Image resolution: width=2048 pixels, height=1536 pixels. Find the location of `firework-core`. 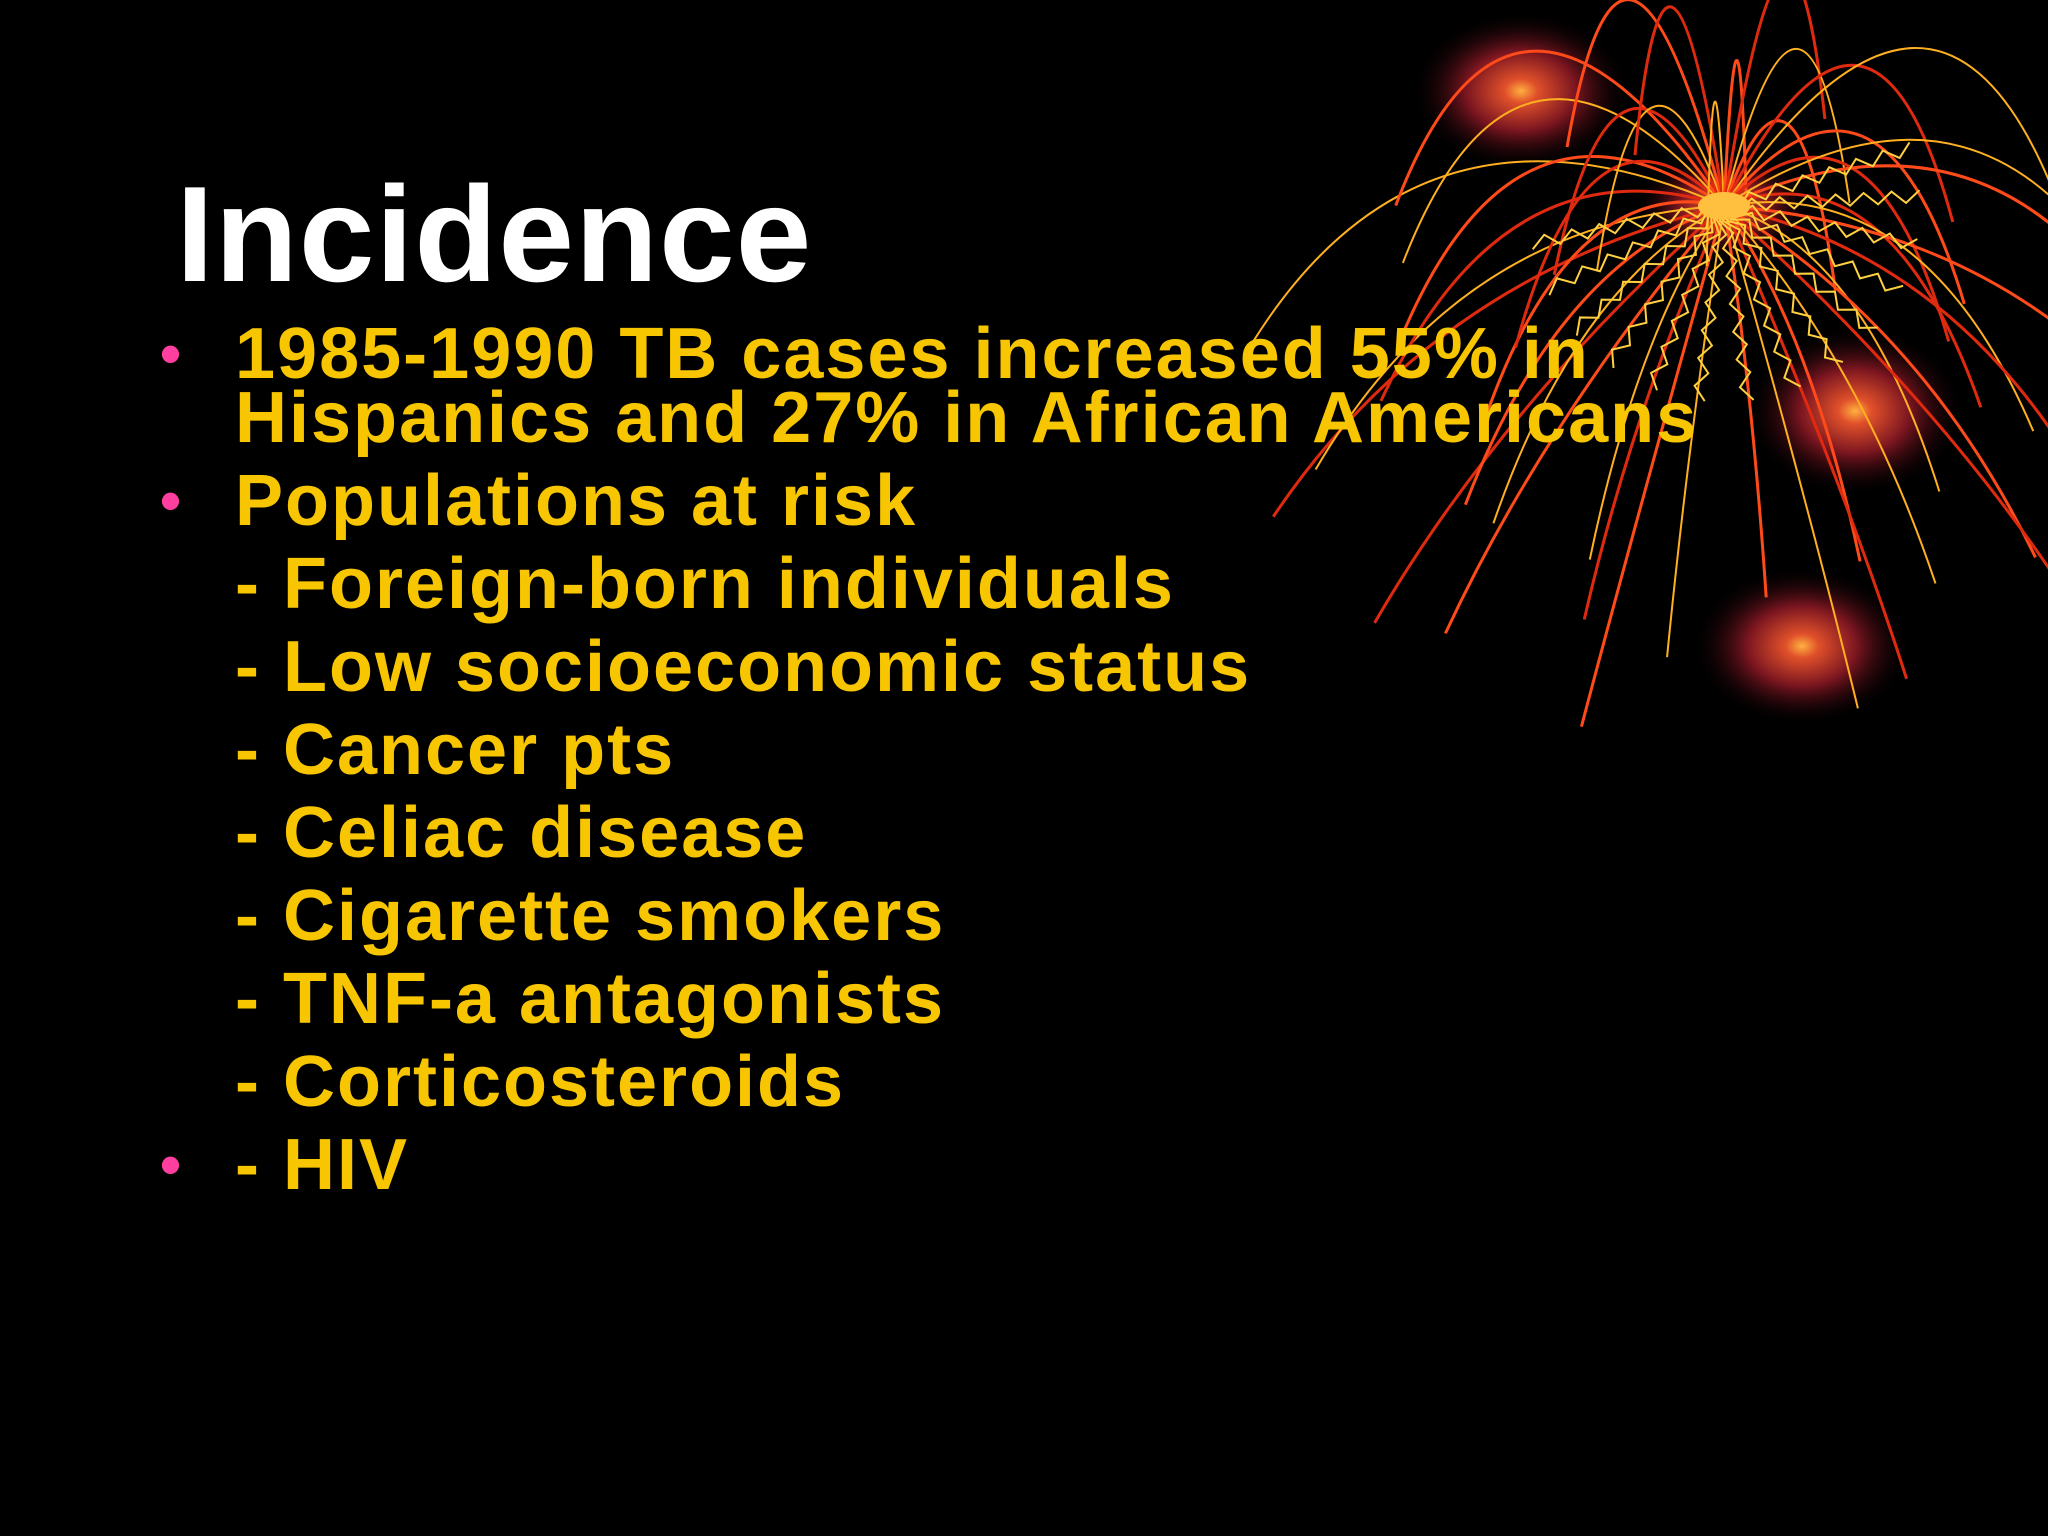

firework-core is located at coordinates (1724, 206).